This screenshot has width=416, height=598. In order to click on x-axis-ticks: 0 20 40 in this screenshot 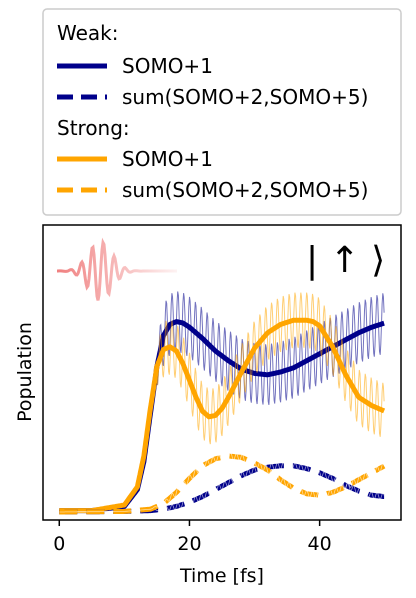, I will do `click(192, 537)`.